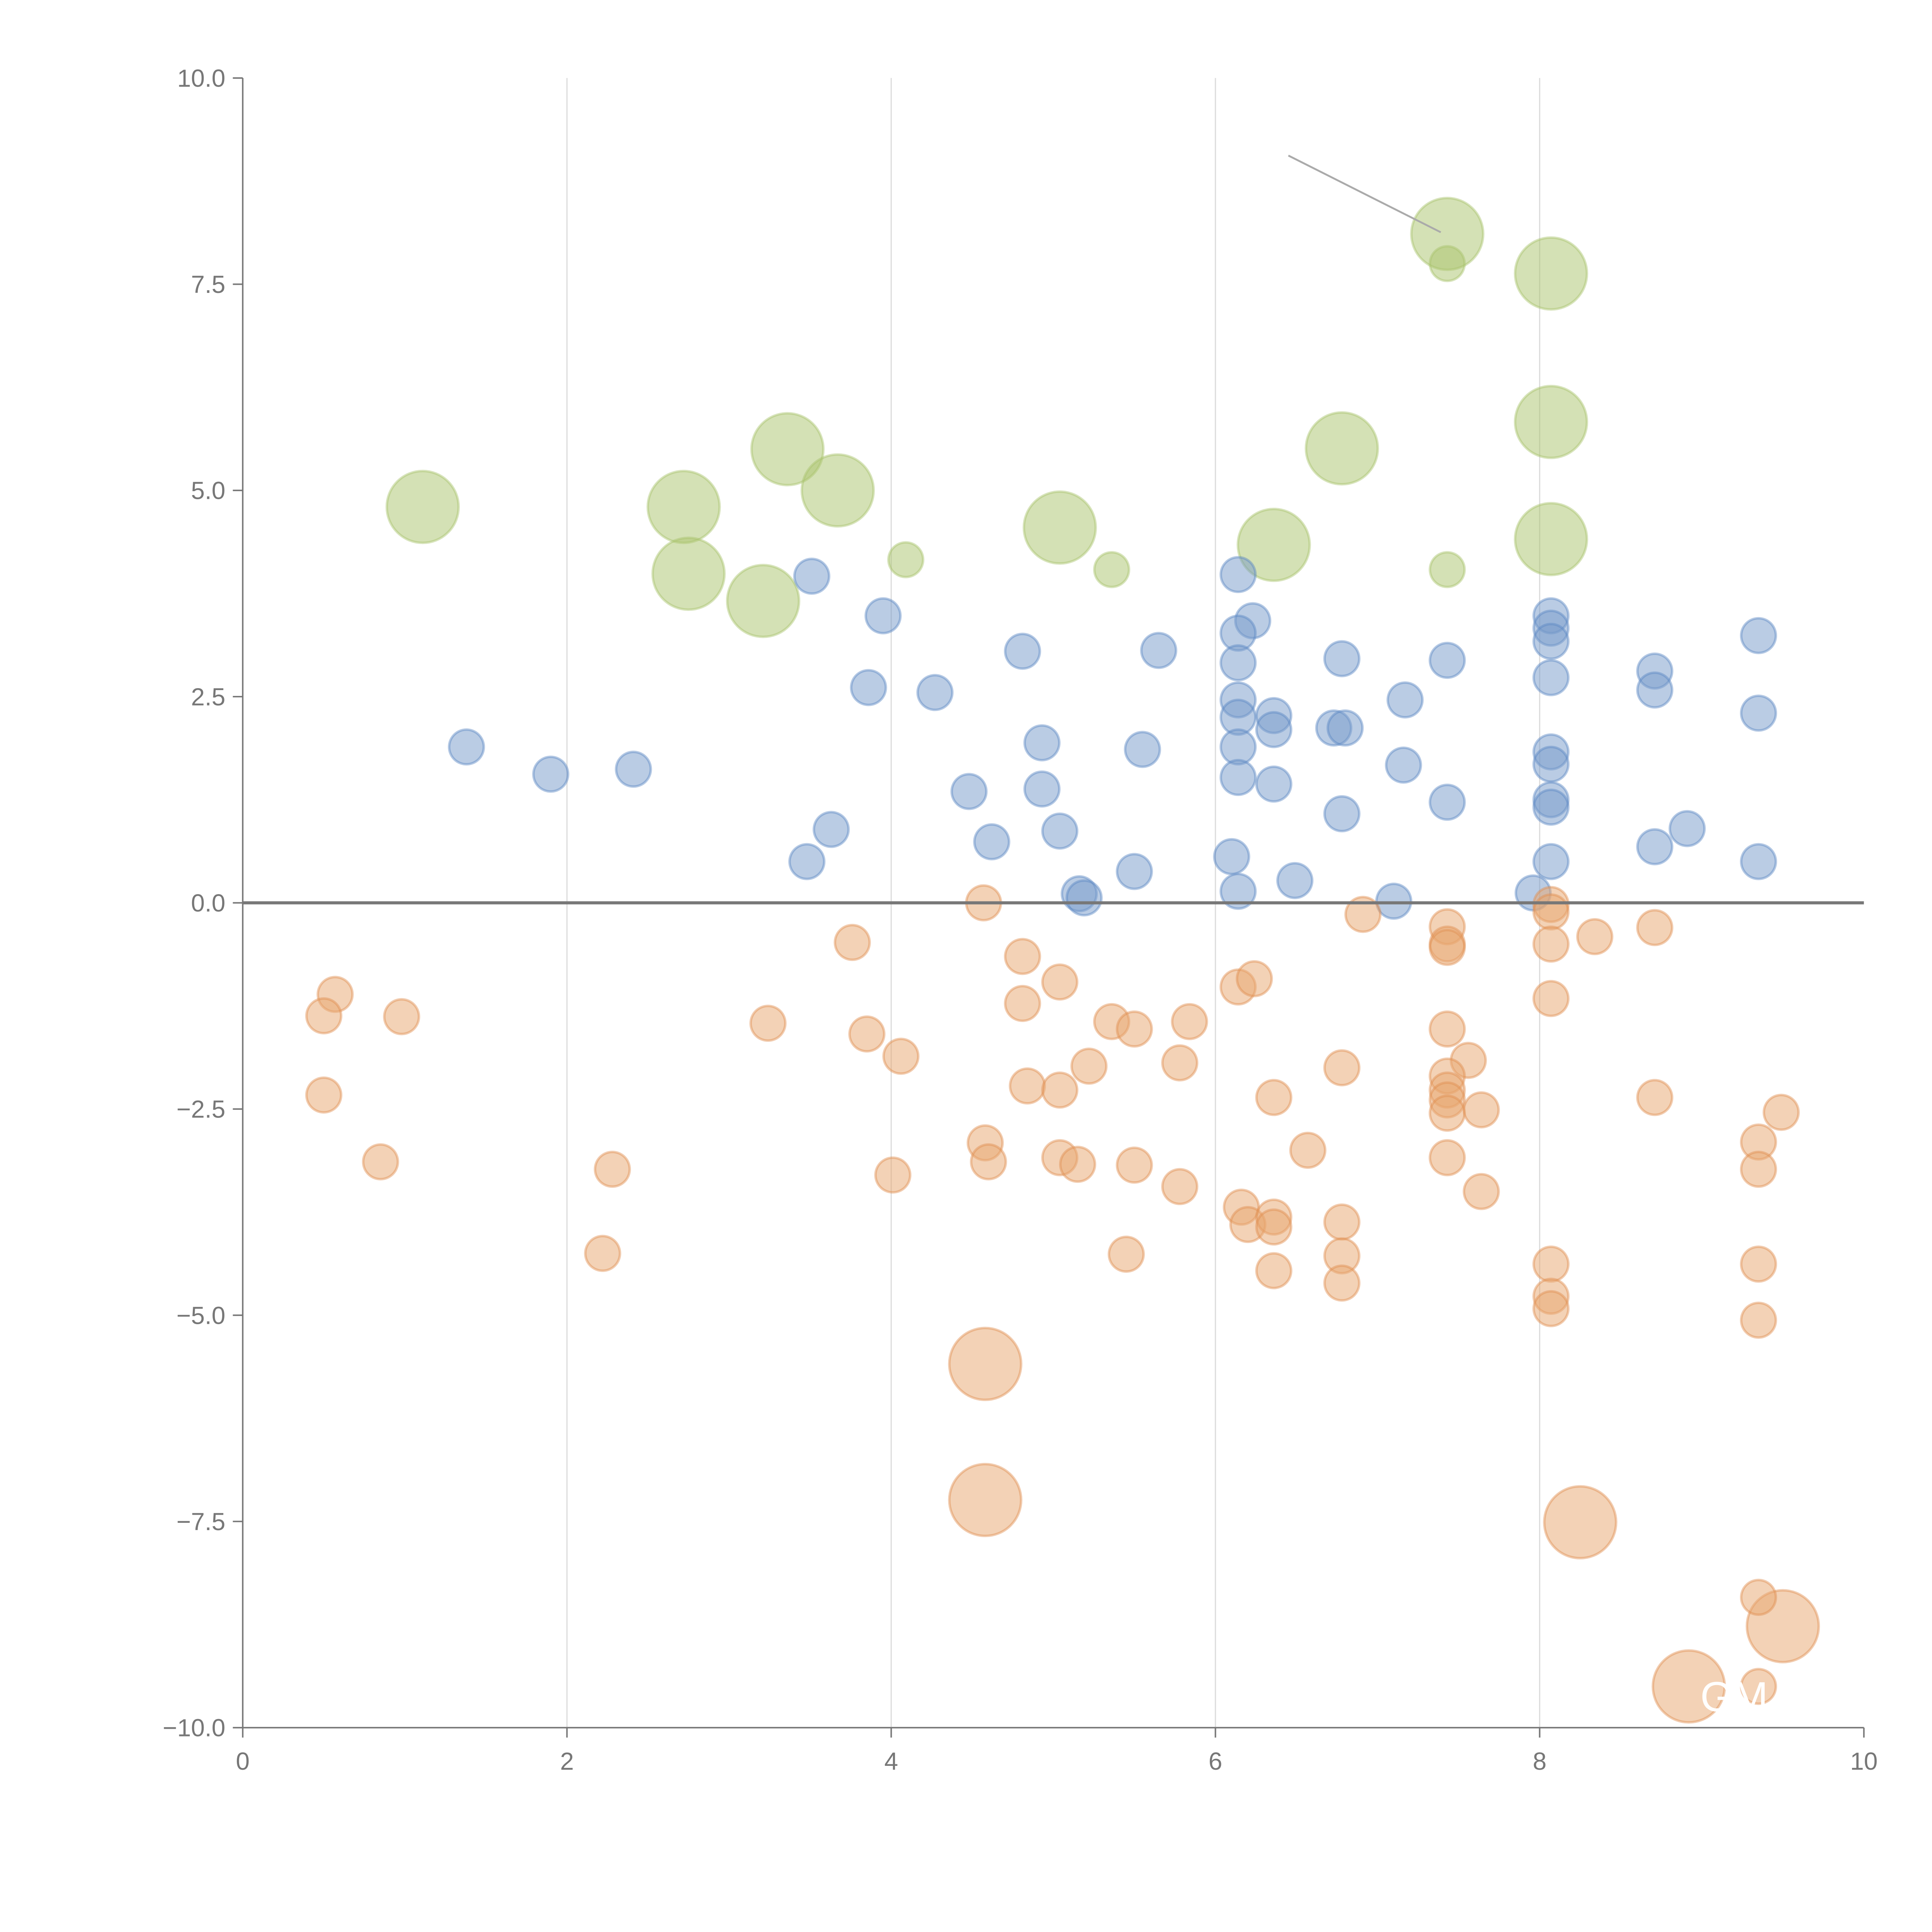  I want to click on x-tick-label: 2, so click(567, 1761).